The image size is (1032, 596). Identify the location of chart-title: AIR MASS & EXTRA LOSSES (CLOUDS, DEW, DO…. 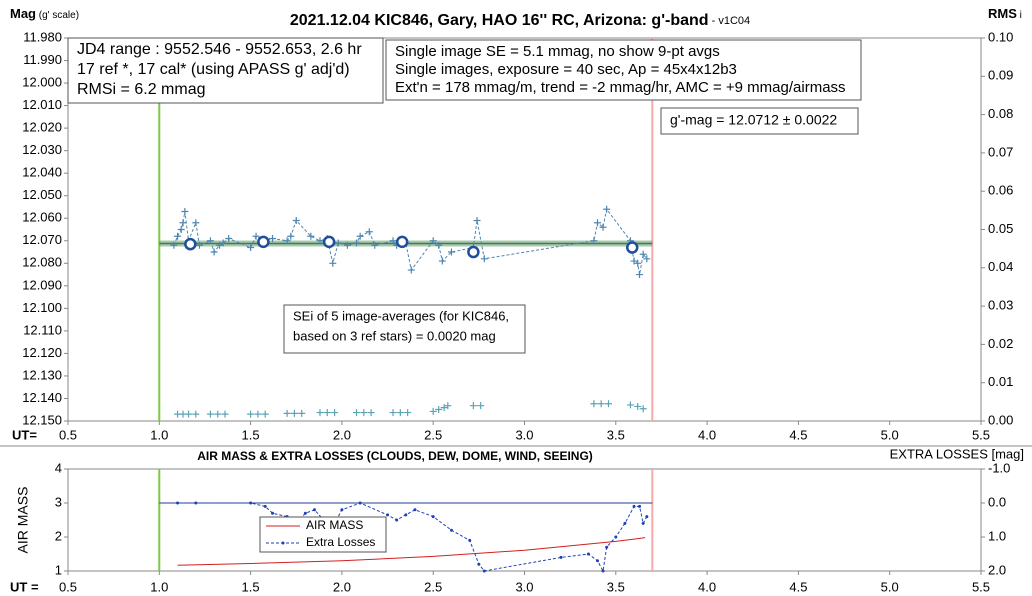
(395, 456).